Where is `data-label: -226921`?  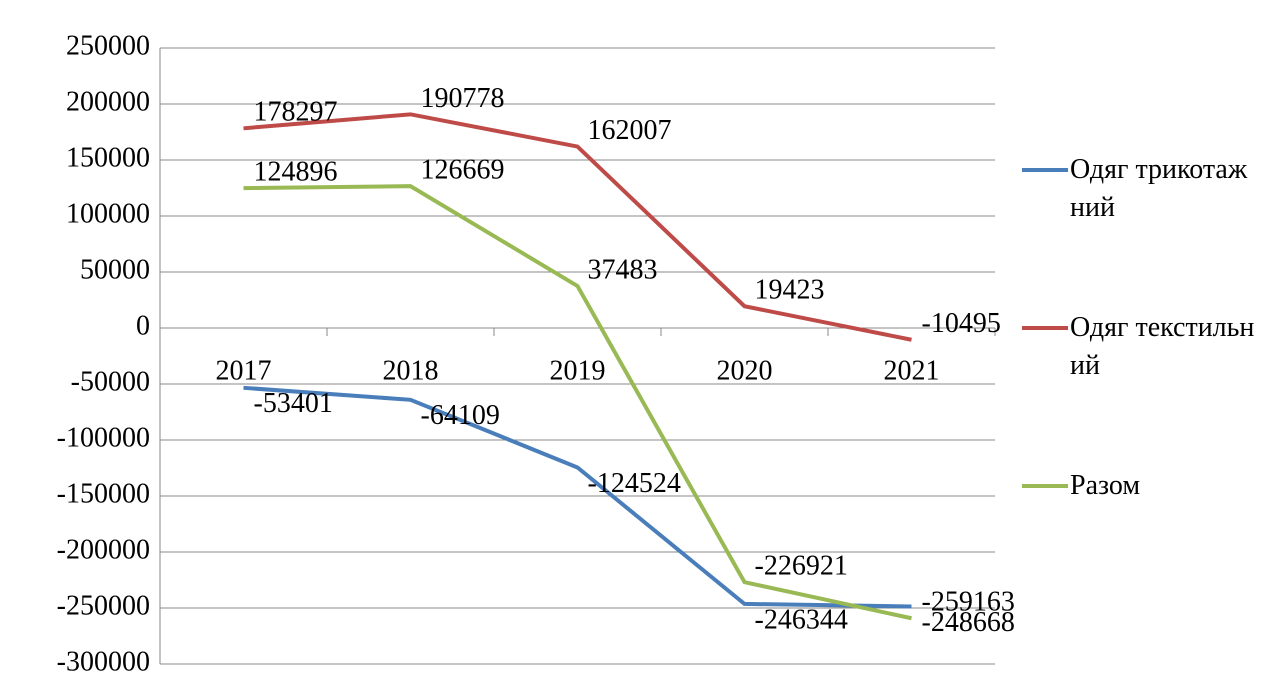 data-label: -226921 is located at coordinates (801, 566).